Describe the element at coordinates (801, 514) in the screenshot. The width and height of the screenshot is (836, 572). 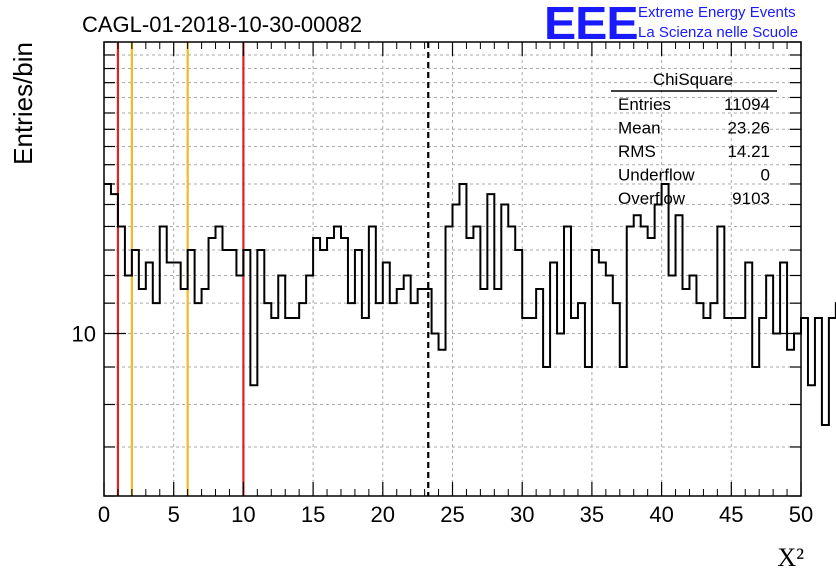
I see `x-tick-label: 50` at that location.